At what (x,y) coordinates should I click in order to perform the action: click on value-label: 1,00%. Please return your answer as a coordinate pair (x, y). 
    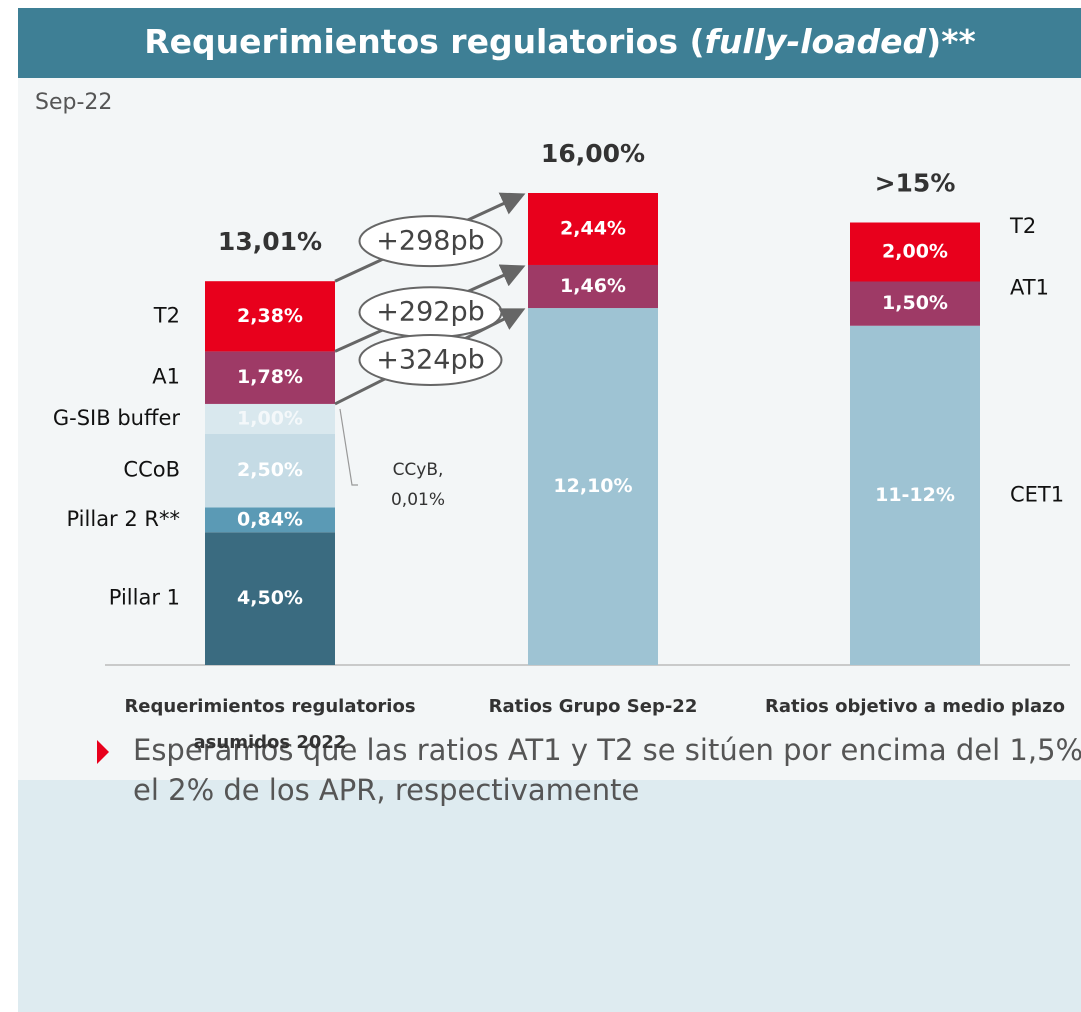
    Looking at the image, I should click on (270, 418).